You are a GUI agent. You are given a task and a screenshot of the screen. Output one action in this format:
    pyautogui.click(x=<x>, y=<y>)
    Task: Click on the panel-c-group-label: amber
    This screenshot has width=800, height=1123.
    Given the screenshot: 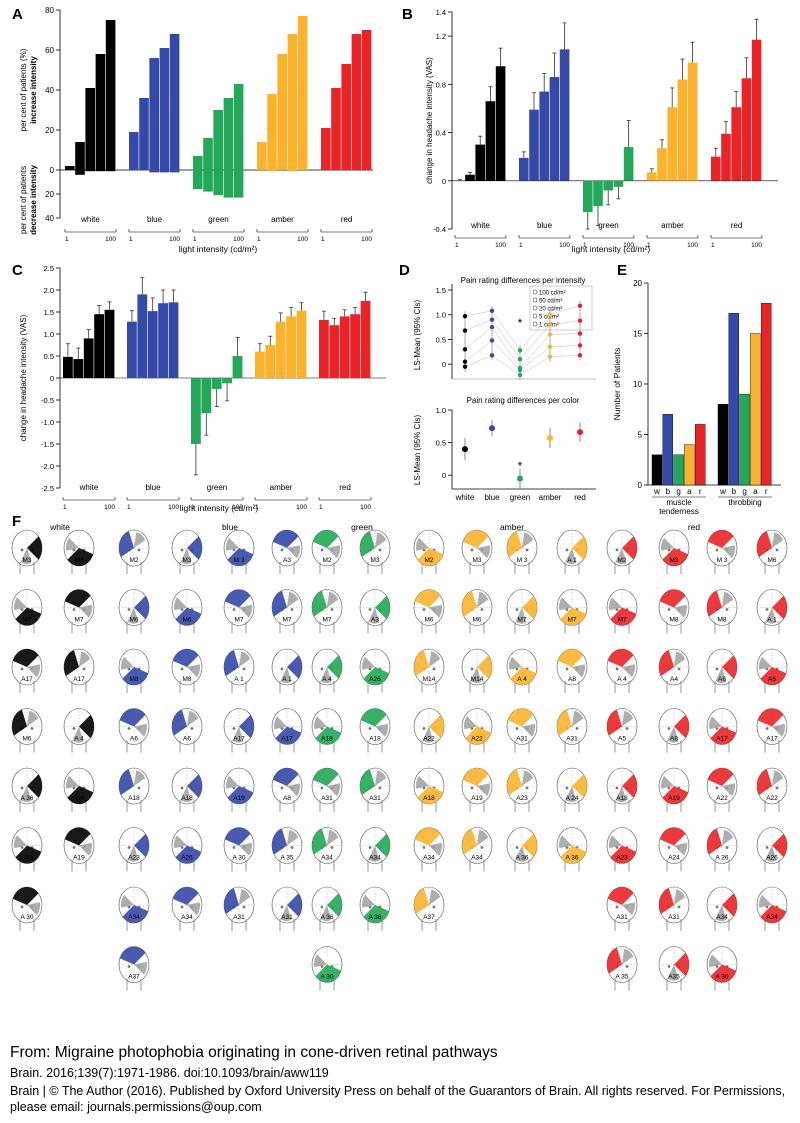 What is the action you would take?
    pyautogui.click(x=281, y=487)
    